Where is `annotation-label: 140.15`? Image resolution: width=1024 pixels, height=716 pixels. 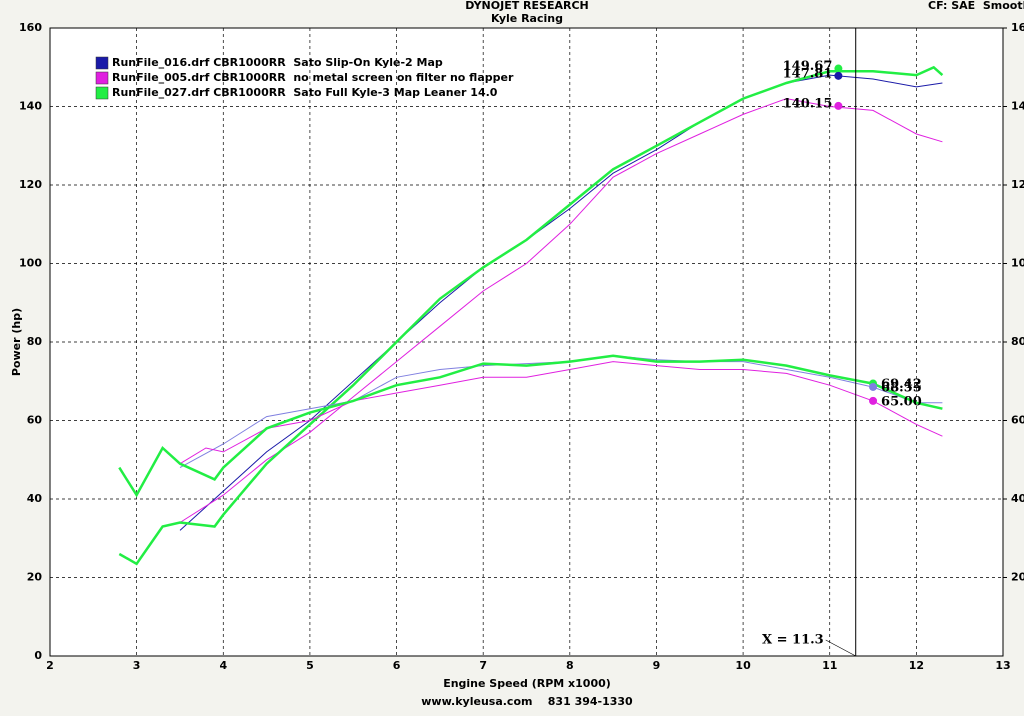
annotation-label: 140.15 is located at coordinates (808, 103).